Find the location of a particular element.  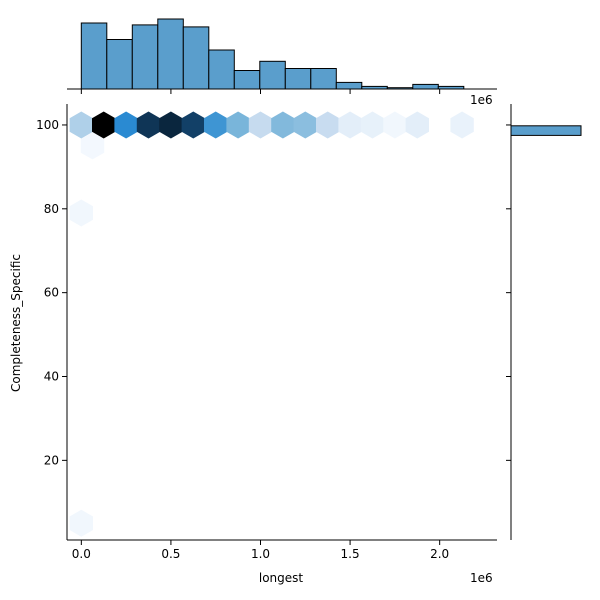

right-hist-bar is located at coordinates (546, 130).